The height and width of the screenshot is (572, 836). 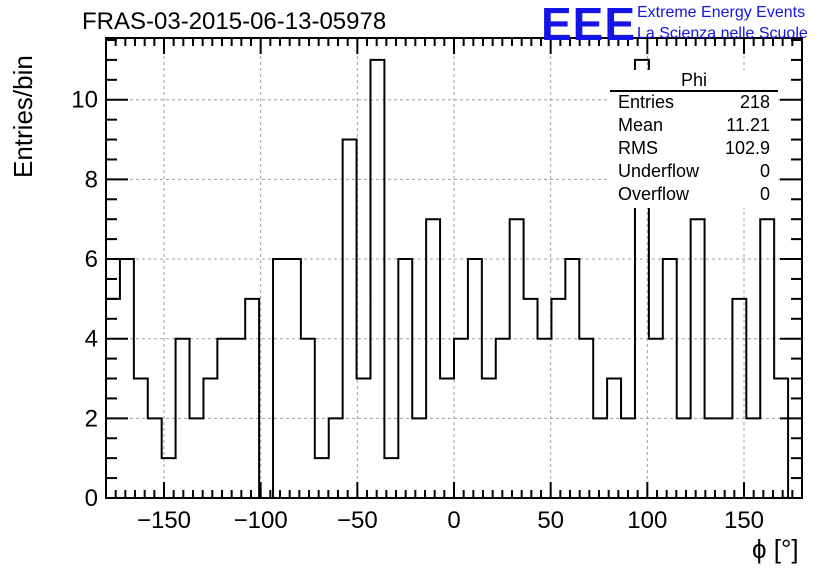 What do you see at coordinates (744, 520) in the screenshot?
I see `x-tick-label: 150` at bounding box center [744, 520].